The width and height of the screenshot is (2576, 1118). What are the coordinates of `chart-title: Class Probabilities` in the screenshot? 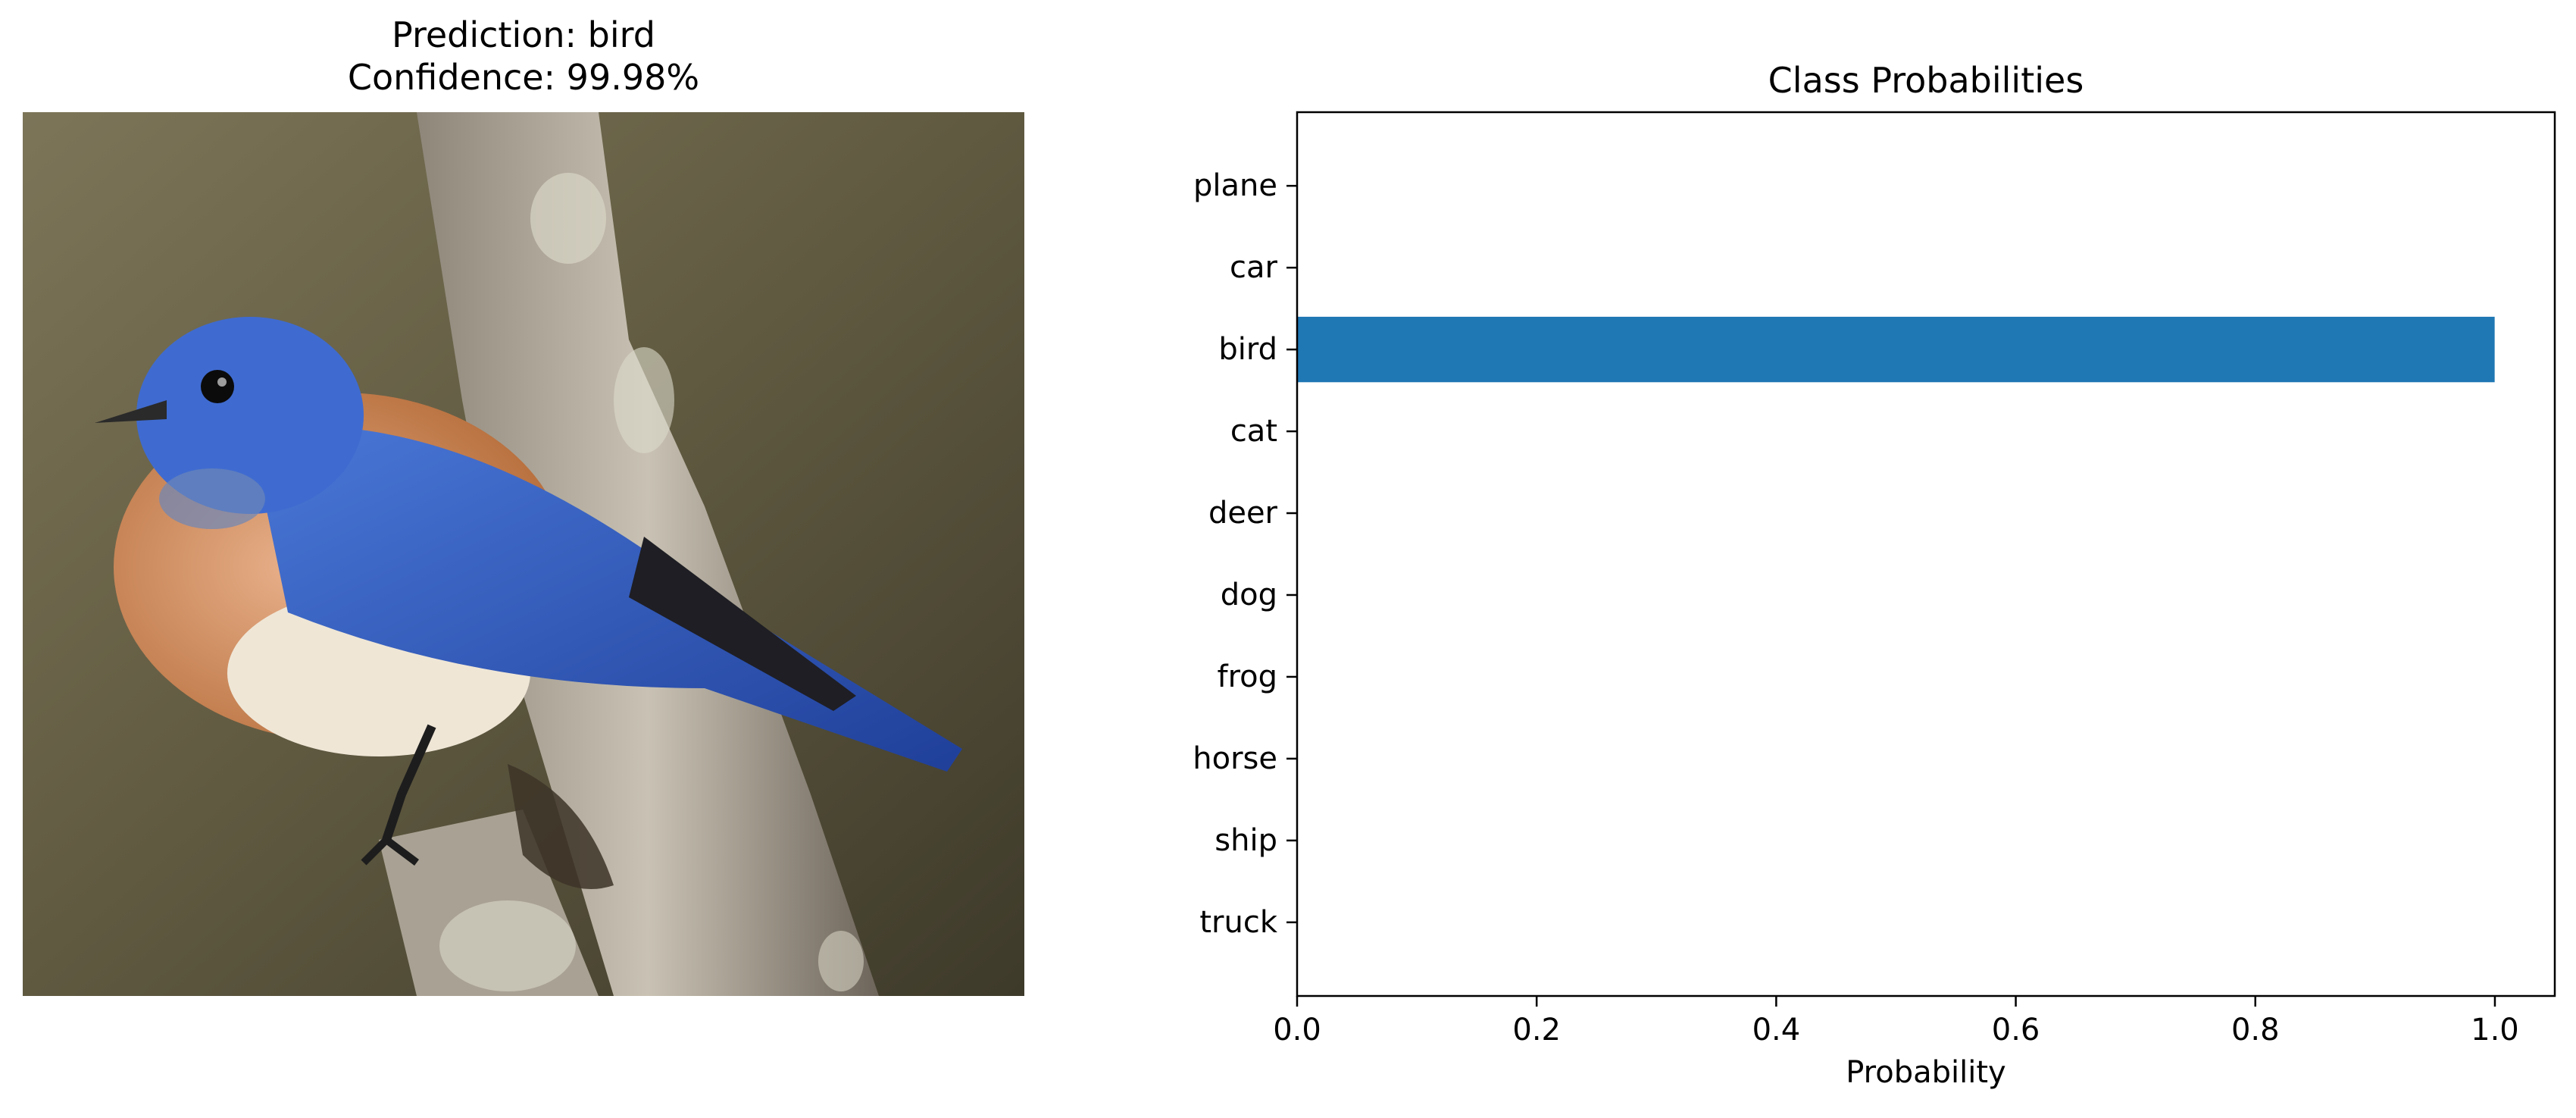 It's located at (1926, 81).